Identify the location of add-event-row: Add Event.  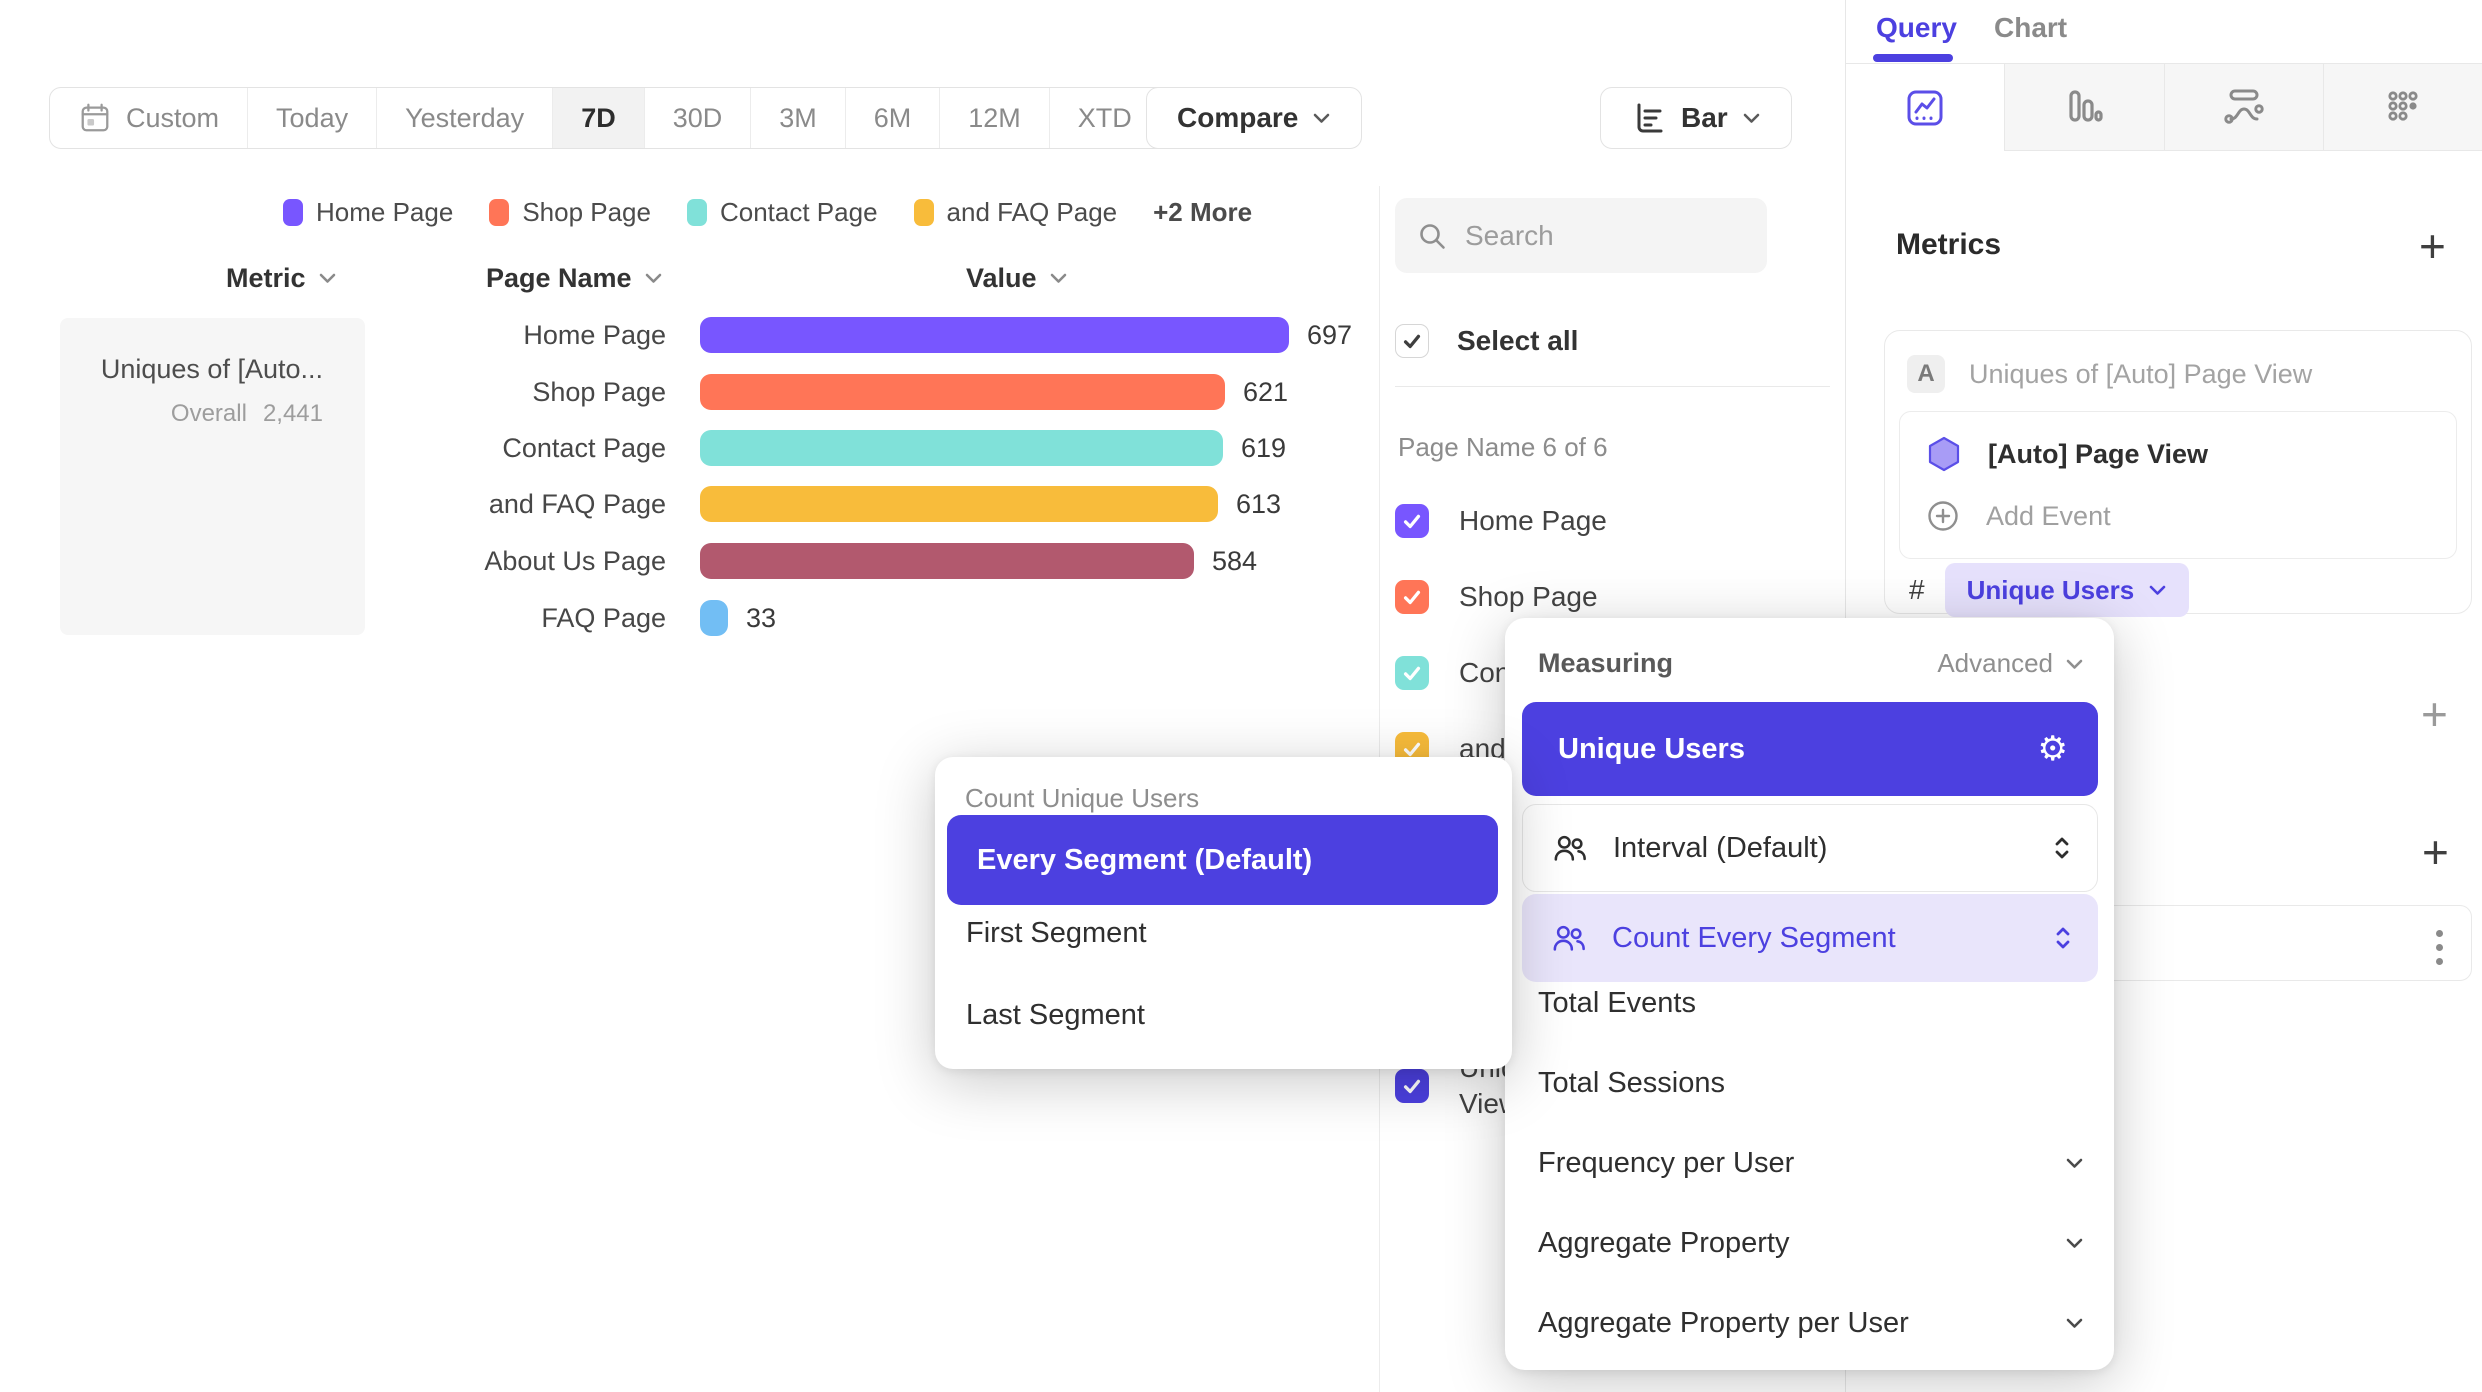
(2018, 516).